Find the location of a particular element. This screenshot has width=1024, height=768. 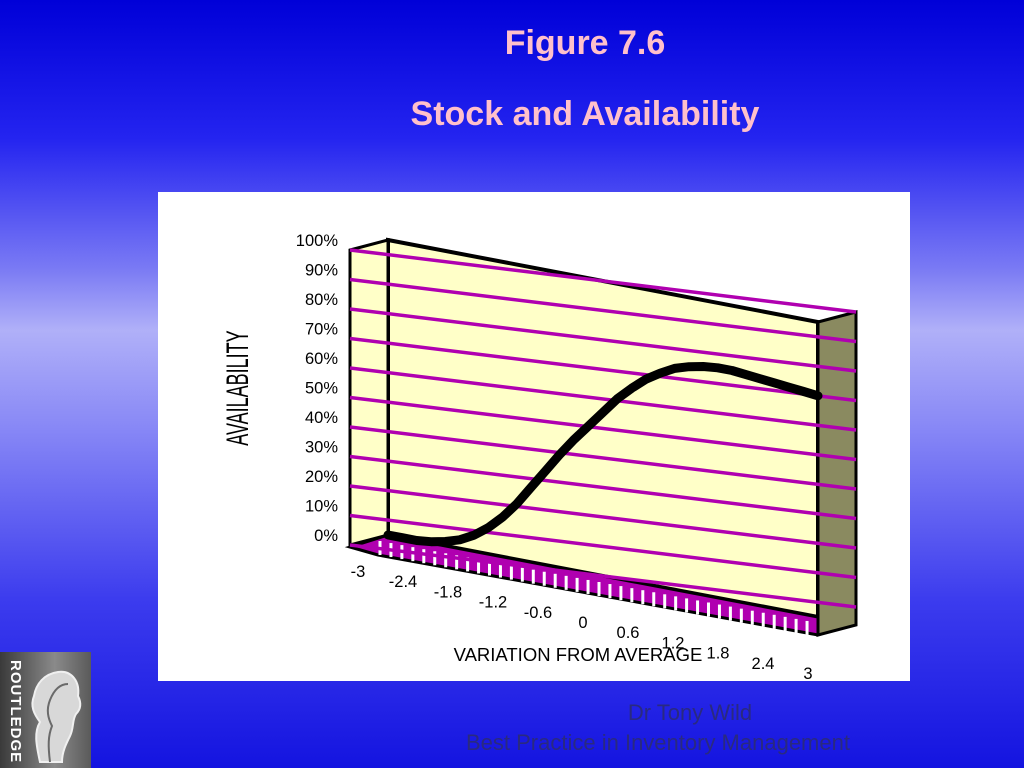

x-tick-label: -1.2 is located at coordinates (493, 603).